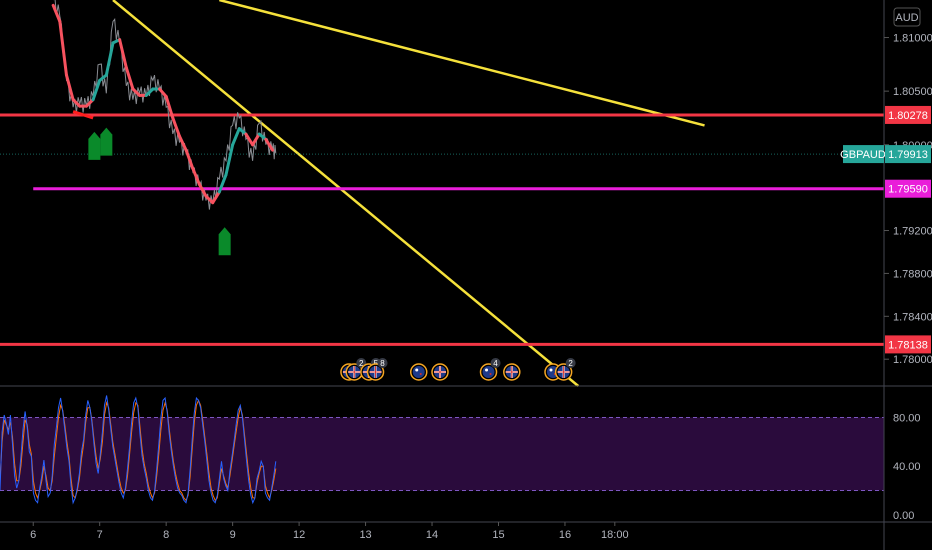 The width and height of the screenshot is (932, 550). I want to click on oscillator-band-fill, so click(442, 454).